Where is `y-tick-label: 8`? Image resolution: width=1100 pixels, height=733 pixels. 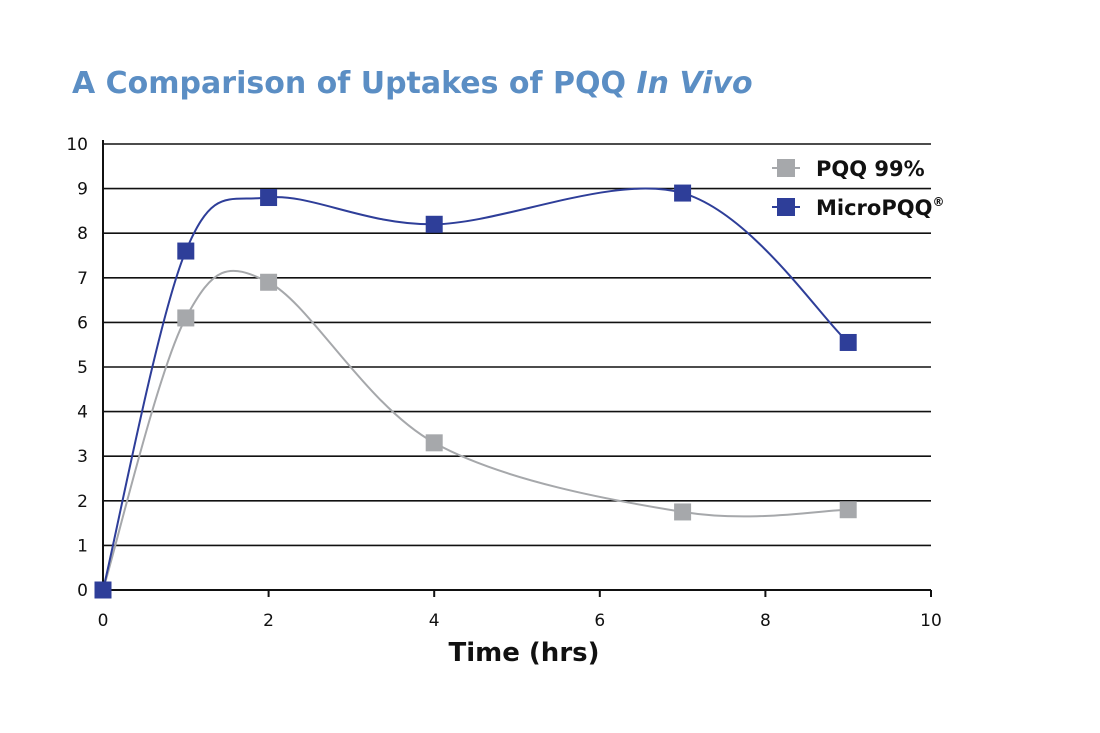
y-tick-label: 8 is located at coordinates (82, 234).